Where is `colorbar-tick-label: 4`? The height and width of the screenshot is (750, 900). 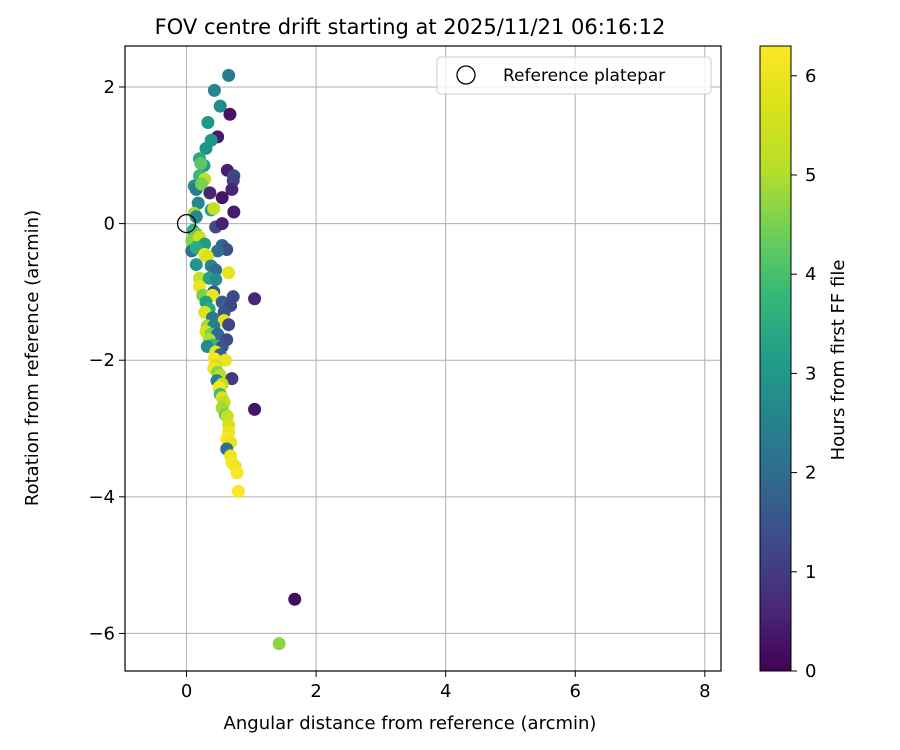 colorbar-tick-label: 4 is located at coordinates (810, 274).